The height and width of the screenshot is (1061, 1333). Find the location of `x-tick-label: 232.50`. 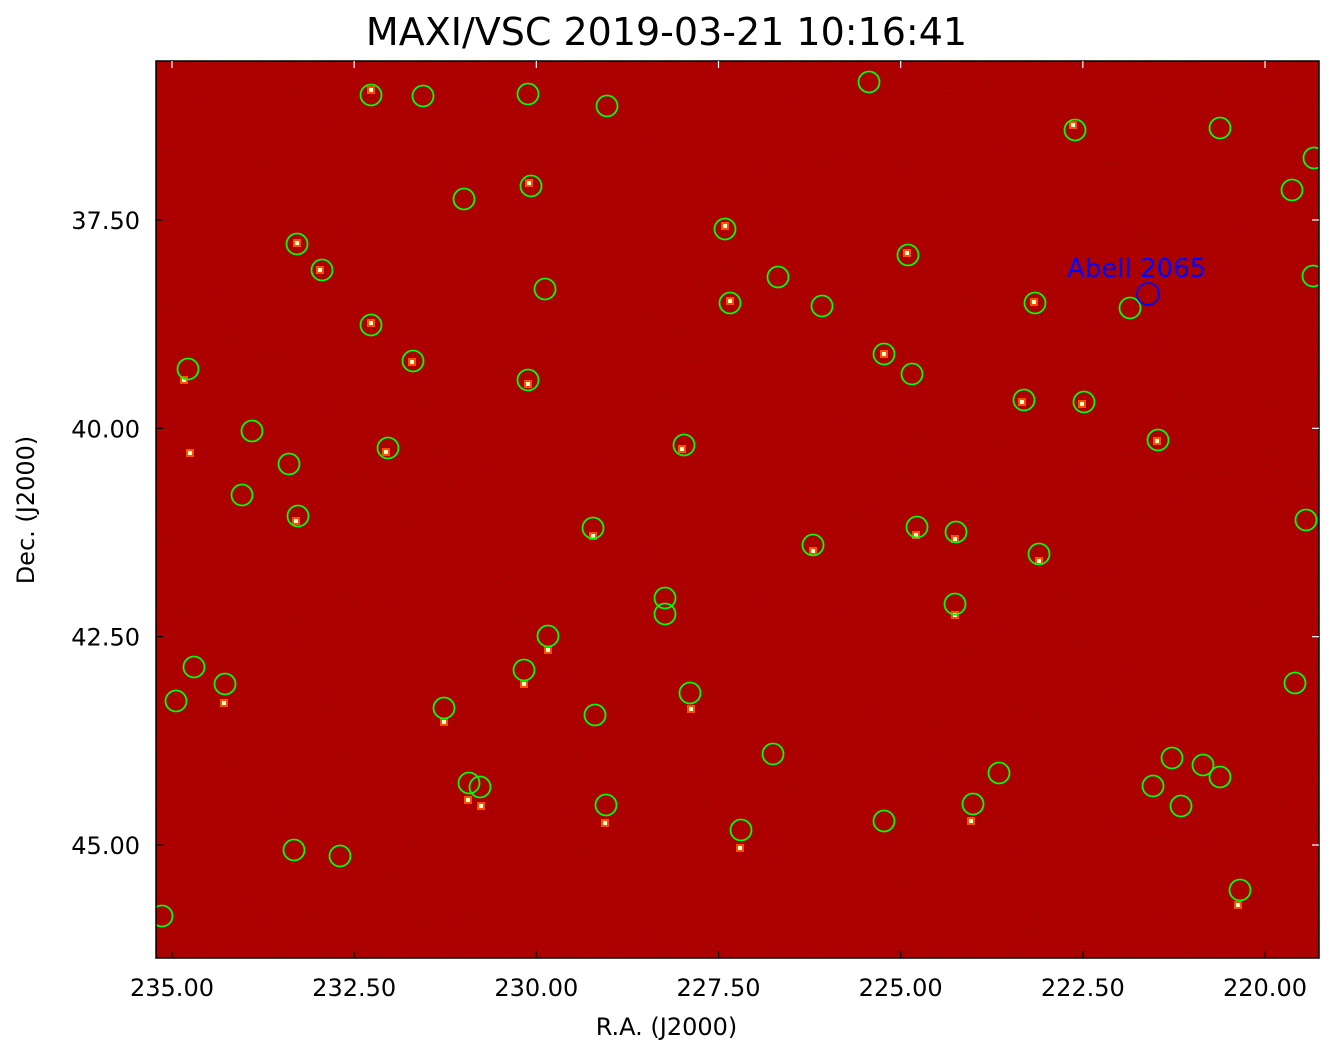

x-tick-label: 232.50 is located at coordinates (354, 988).